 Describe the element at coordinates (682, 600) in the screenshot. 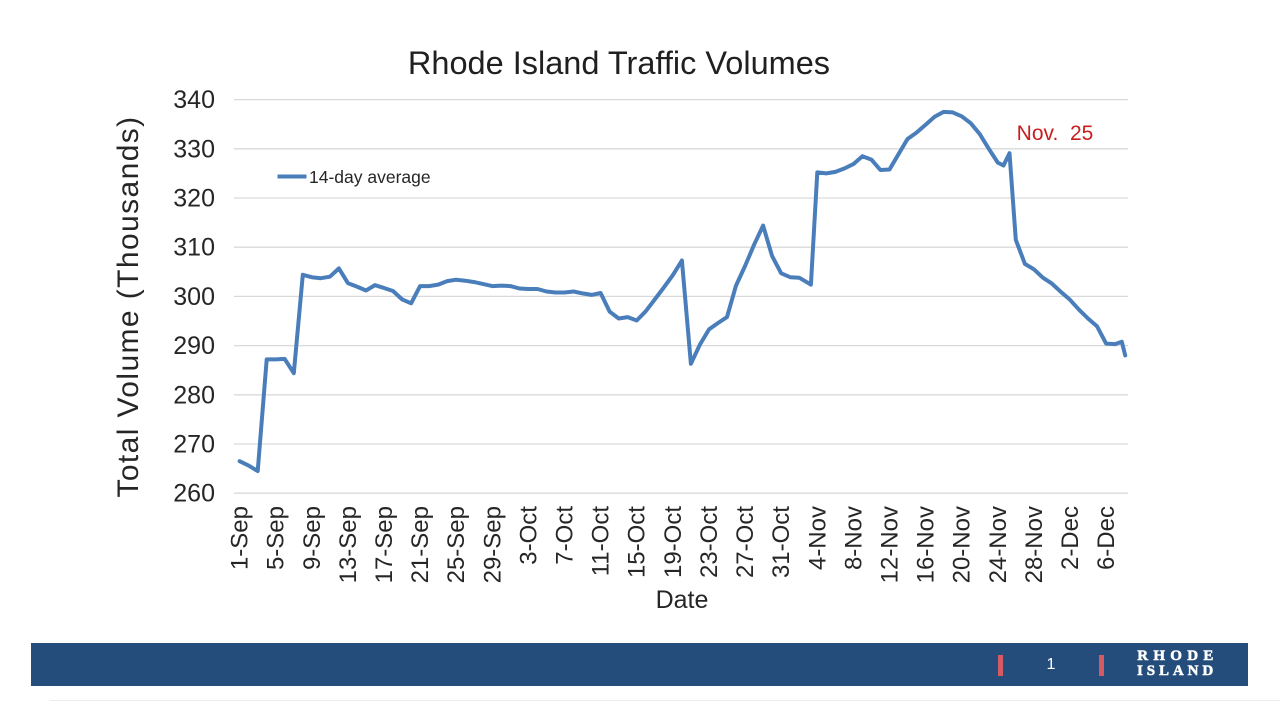

I see `svg-text: Date` at that location.